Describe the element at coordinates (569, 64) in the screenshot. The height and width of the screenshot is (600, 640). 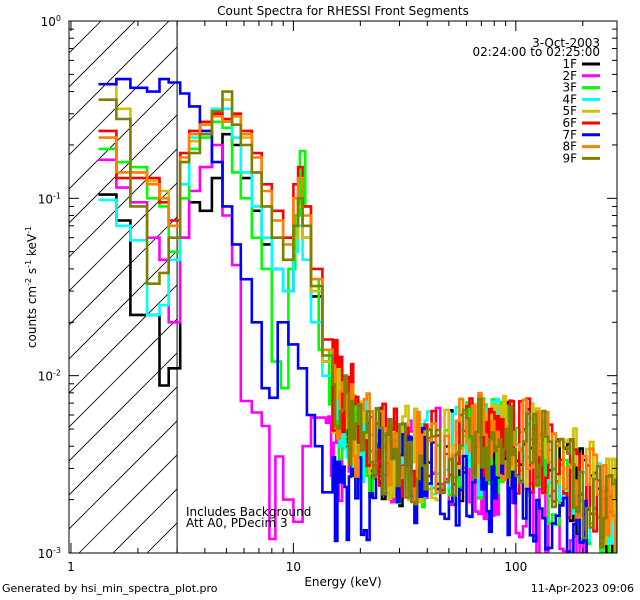
I see `legend-label-1F: 1F` at that location.